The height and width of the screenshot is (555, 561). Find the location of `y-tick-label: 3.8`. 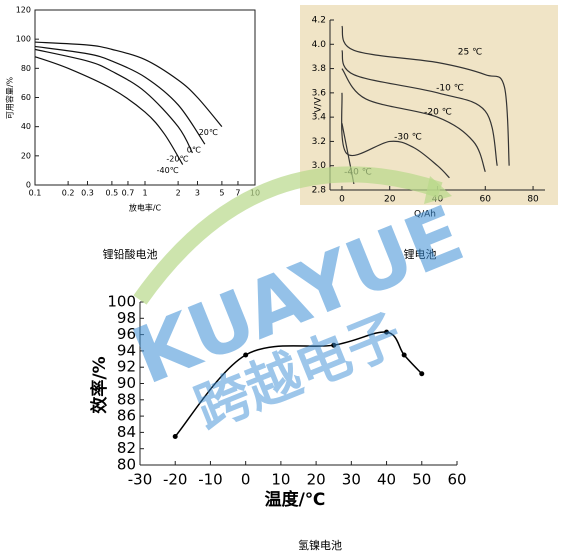

y-tick-label: 3.8 is located at coordinates (319, 69).